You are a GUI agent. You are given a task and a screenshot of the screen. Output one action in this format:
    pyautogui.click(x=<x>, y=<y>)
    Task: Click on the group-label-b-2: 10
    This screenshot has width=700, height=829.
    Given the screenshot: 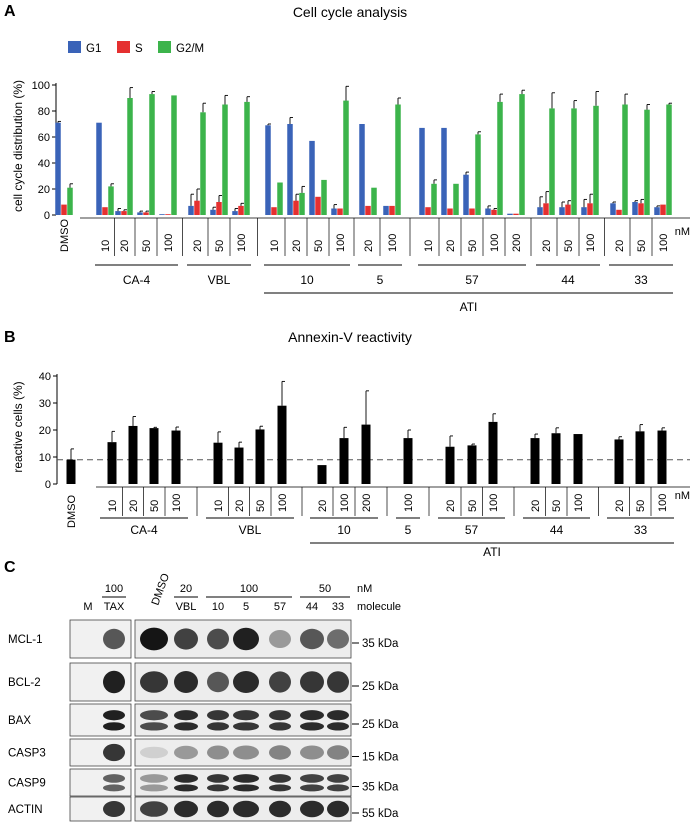 What is the action you would take?
    pyautogui.click(x=344, y=530)
    